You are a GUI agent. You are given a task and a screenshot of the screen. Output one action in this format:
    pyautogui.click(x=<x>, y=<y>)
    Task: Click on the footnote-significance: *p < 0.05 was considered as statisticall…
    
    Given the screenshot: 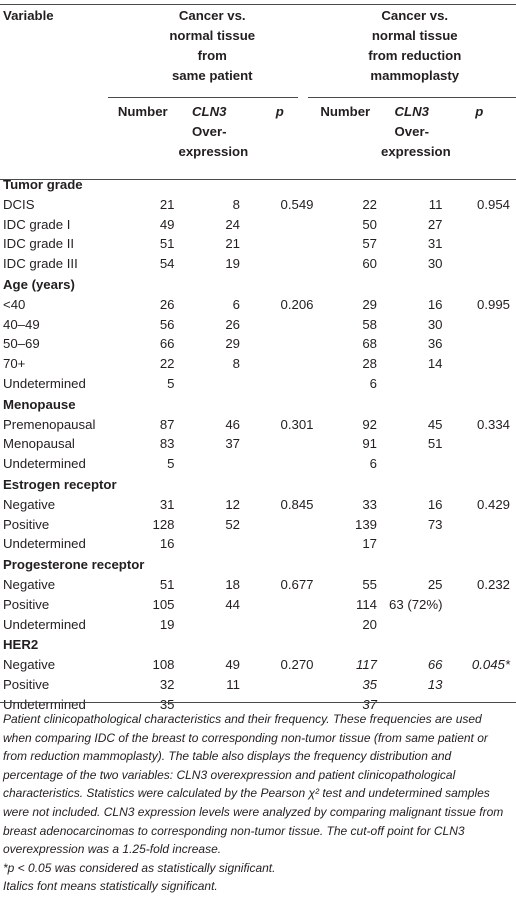 What is the action you would take?
    pyautogui.click(x=139, y=867)
    